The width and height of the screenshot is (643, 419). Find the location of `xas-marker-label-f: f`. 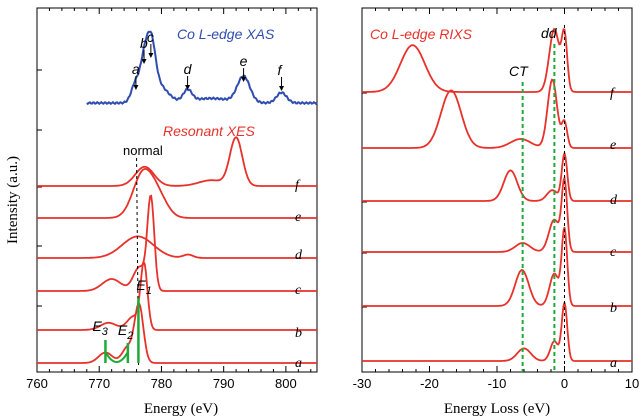

xas-marker-label-f: f is located at coordinates (281, 70).